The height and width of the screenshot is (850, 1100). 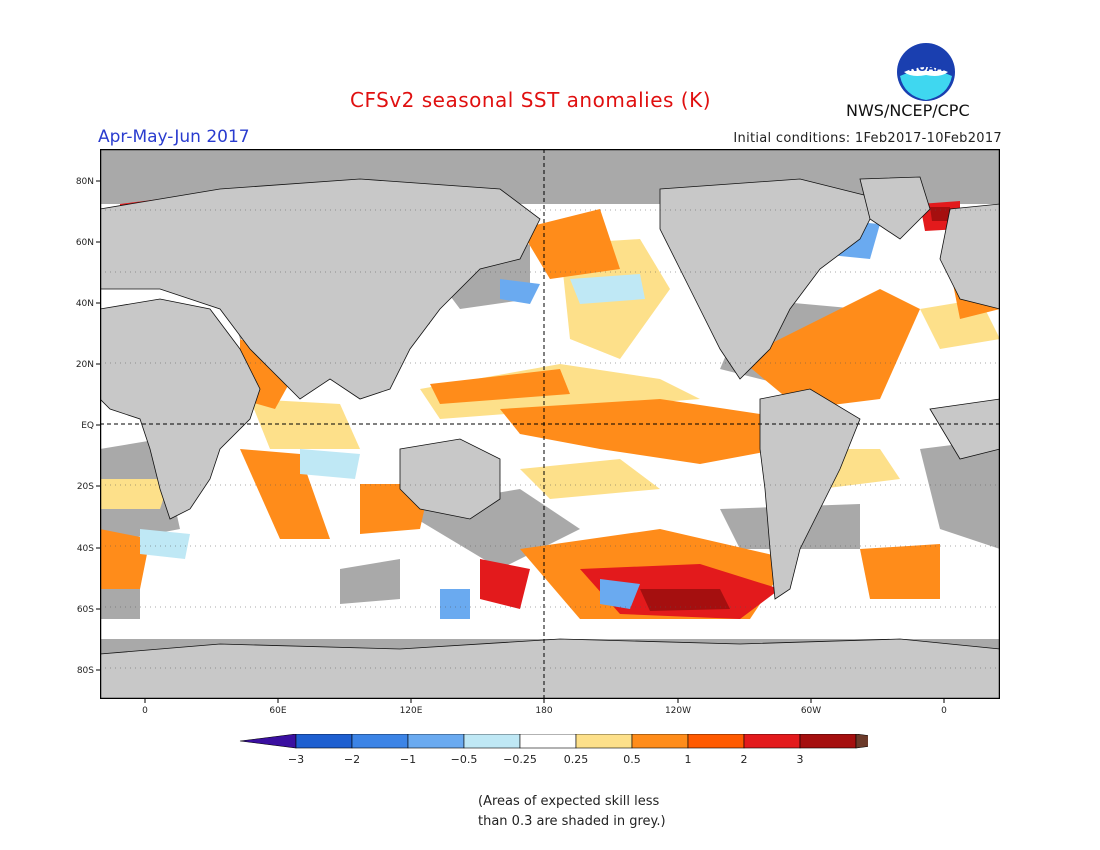 What do you see at coordinates (520, 759) in the screenshot?
I see `colorbar-label: −0.25` at bounding box center [520, 759].